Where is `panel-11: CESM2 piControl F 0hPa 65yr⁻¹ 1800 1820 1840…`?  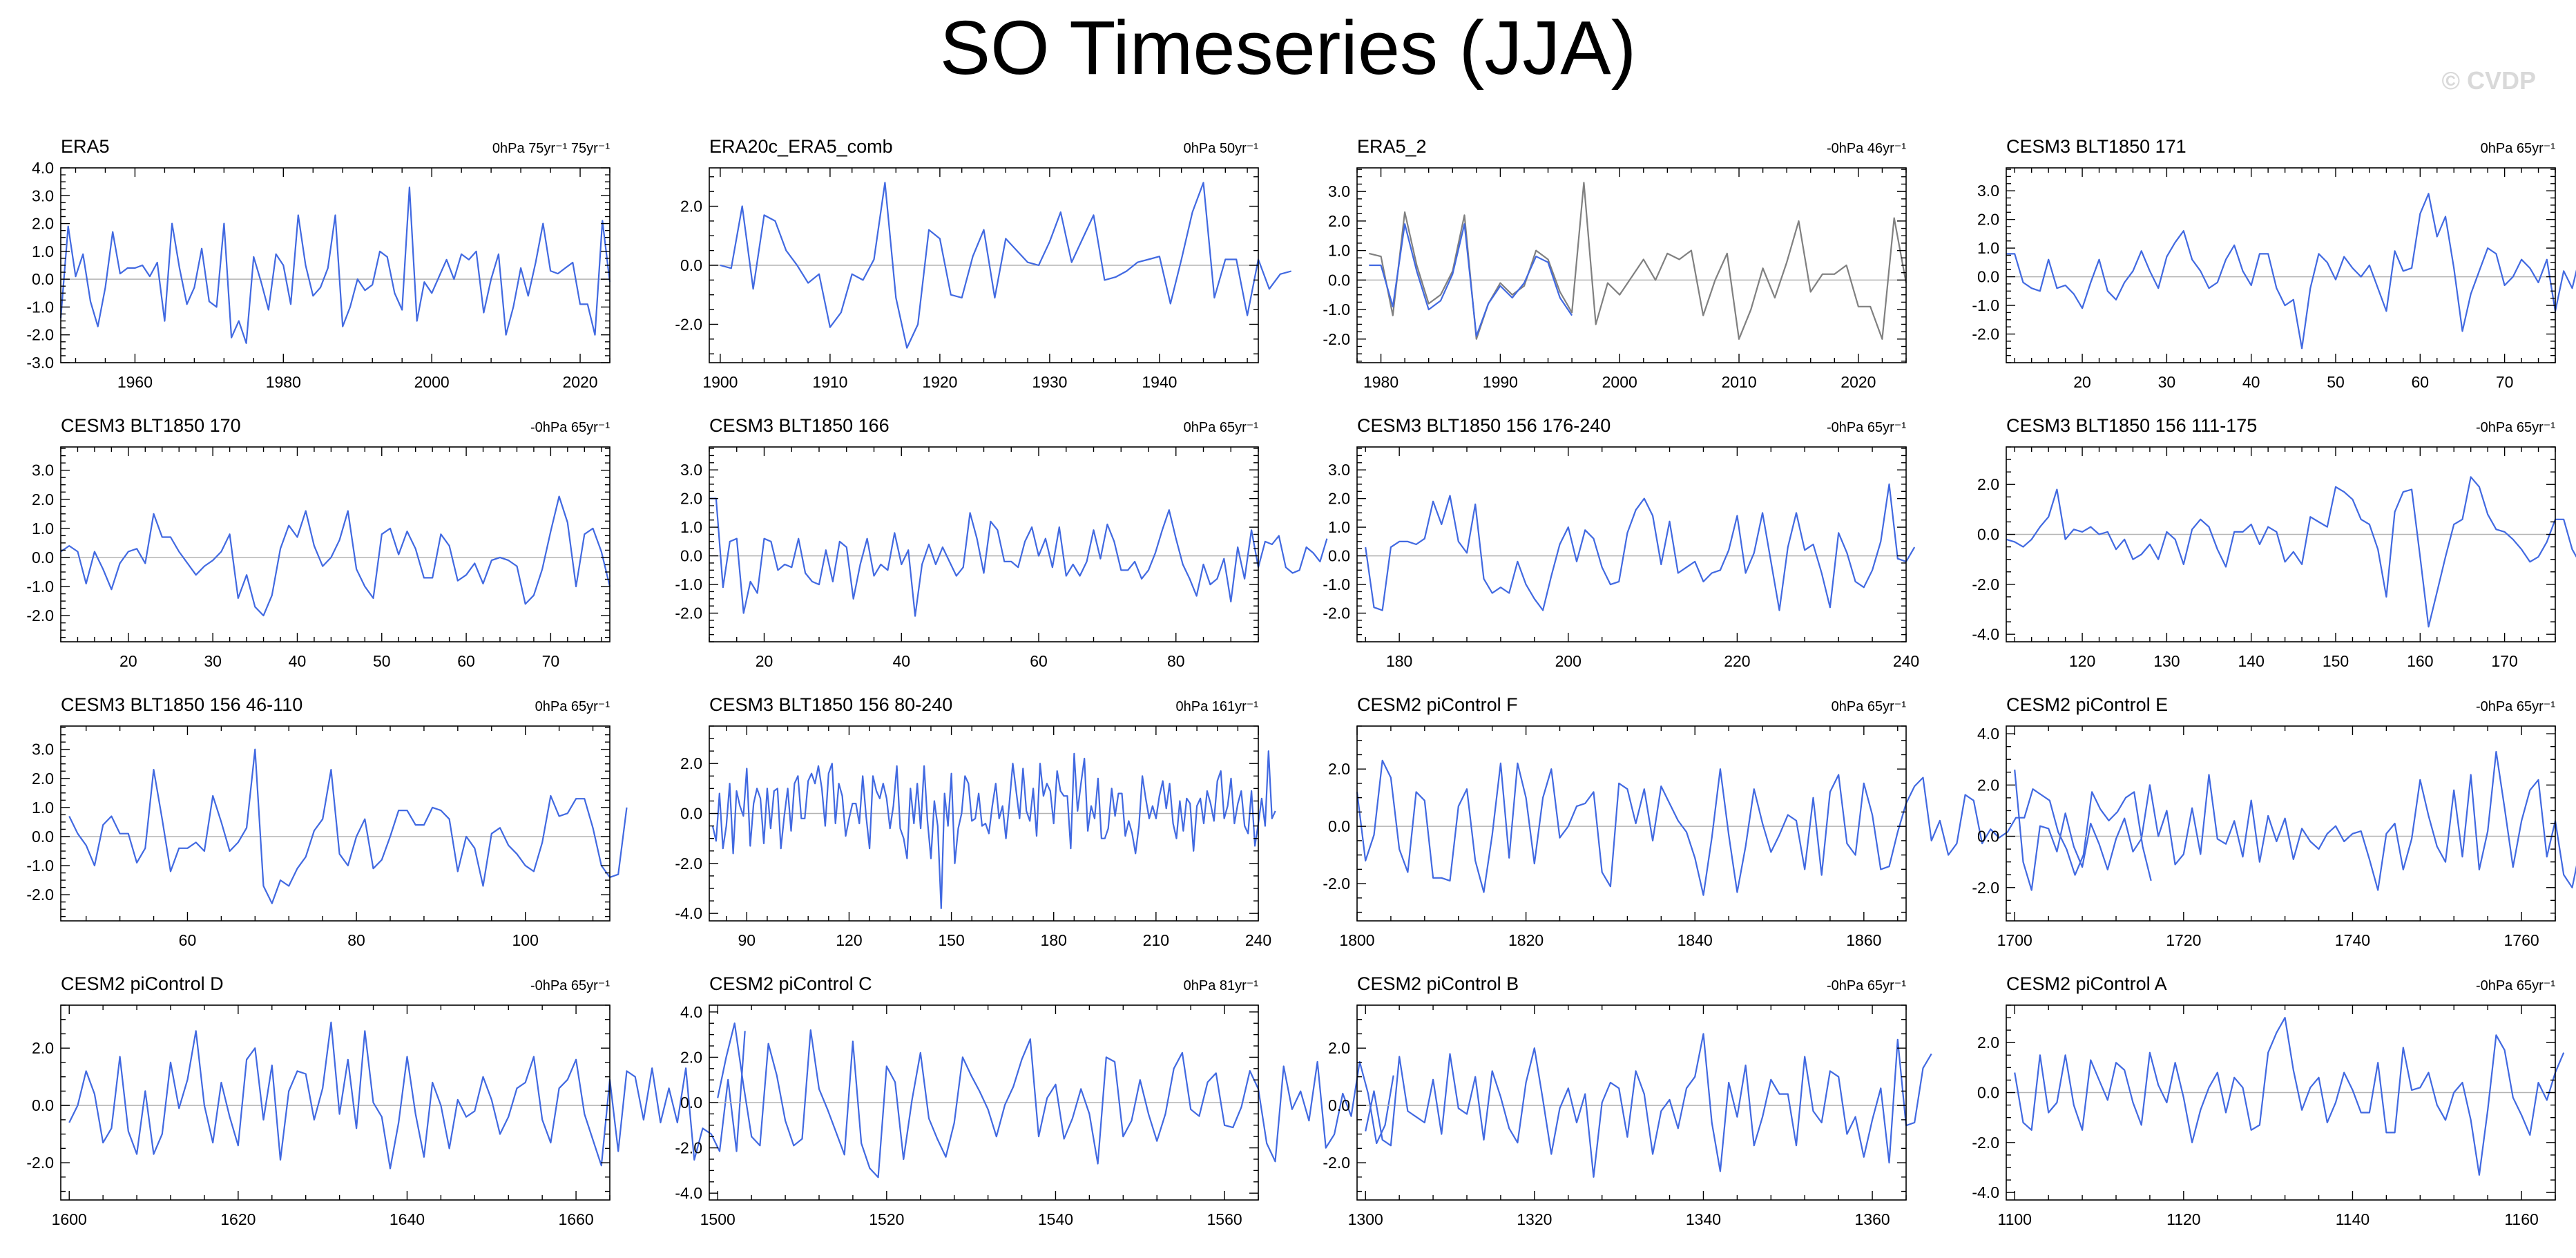 panel-11: CESM2 piControl F 0hPa 65yr⁻¹ 1800 1820 1840… is located at coordinates (1737, 821).